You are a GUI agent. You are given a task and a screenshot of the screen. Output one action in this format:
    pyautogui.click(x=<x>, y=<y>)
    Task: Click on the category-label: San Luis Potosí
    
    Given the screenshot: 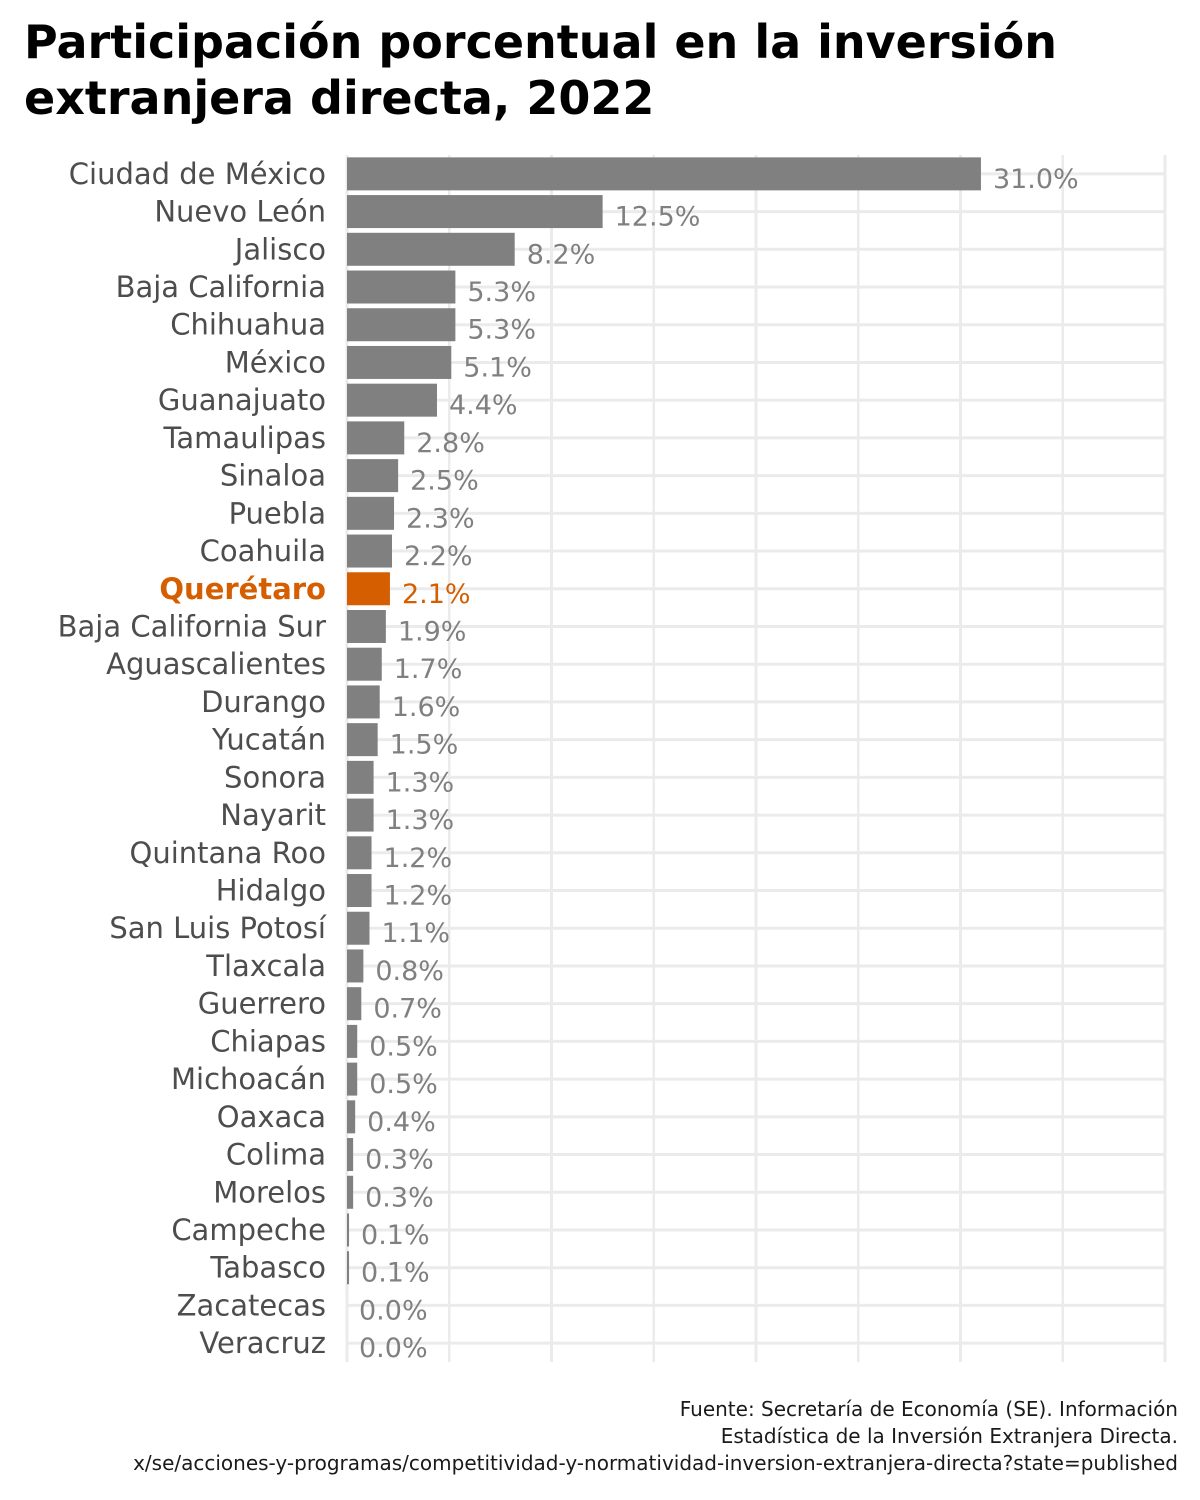 What is the action you would take?
    pyautogui.click(x=218, y=928)
    